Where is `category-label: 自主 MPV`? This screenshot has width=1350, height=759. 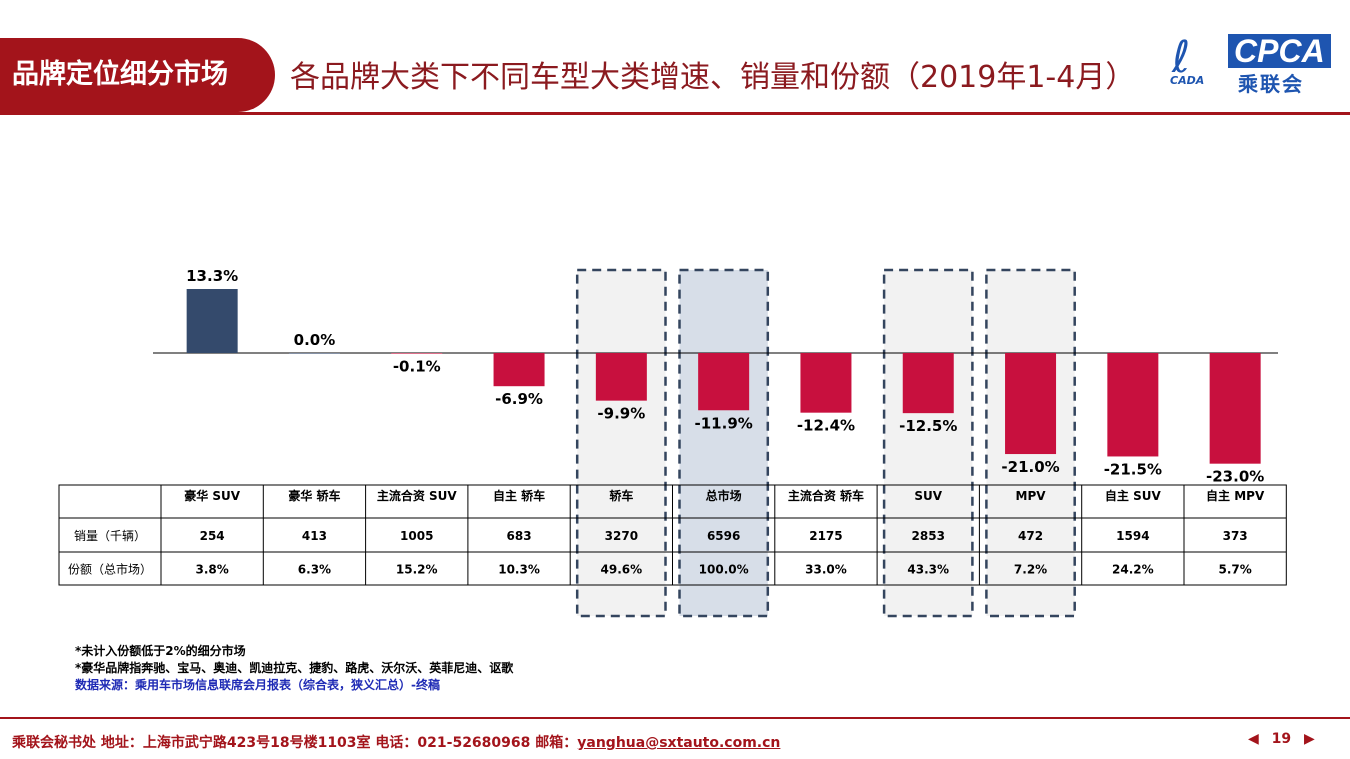 category-label: 自主 MPV is located at coordinates (1235, 495).